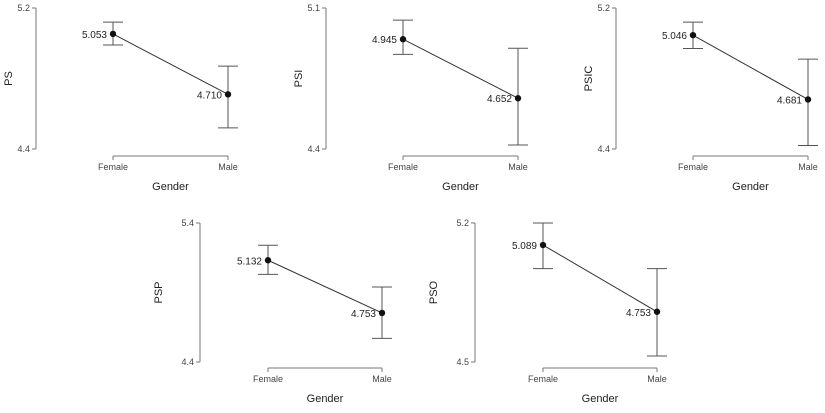 This screenshot has height=413, width=825. Describe the element at coordinates (313, 8) in the screenshot. I see `y-tick-label: 5.1` at that location.